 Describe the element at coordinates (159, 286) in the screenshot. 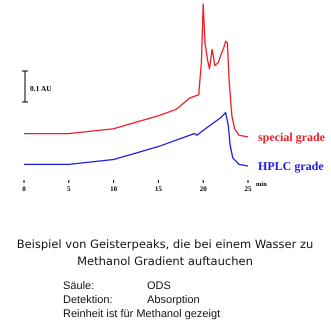

I see `text: ODS` at that location.